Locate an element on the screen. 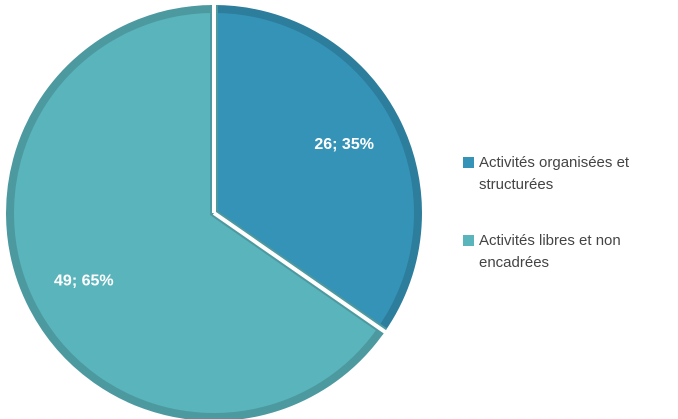 Image resolution: width=678 pixels, height=419 pixels. legend-label: Activités libres et non encadrées is located at coordinates (550, 251).